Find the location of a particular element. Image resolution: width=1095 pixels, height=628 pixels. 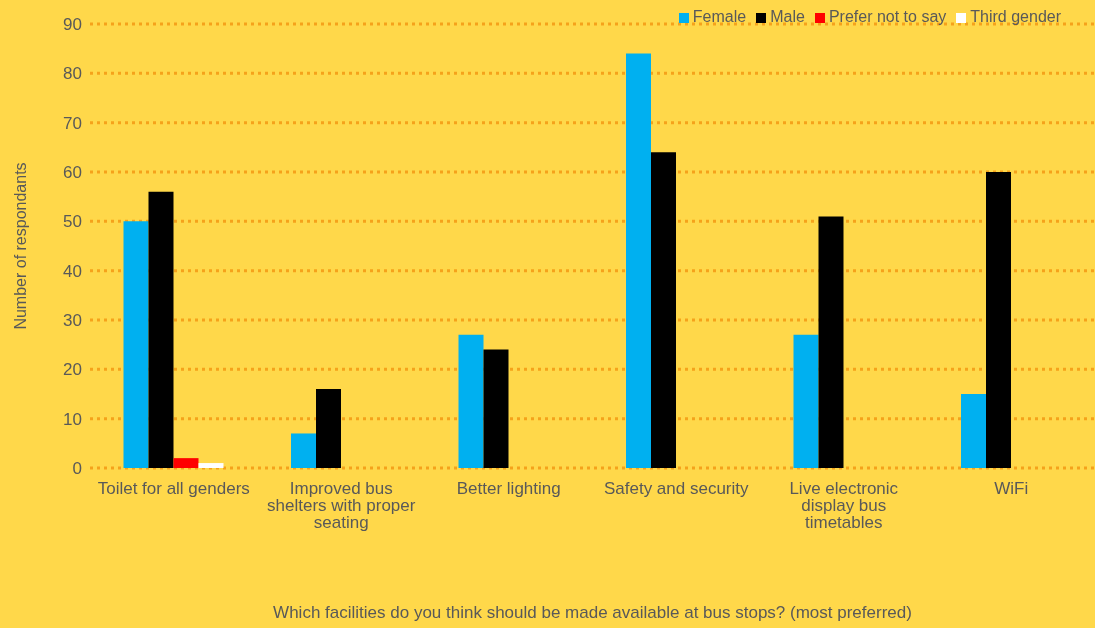

y-tick-label: 40 is located at coordinates (72, 271).